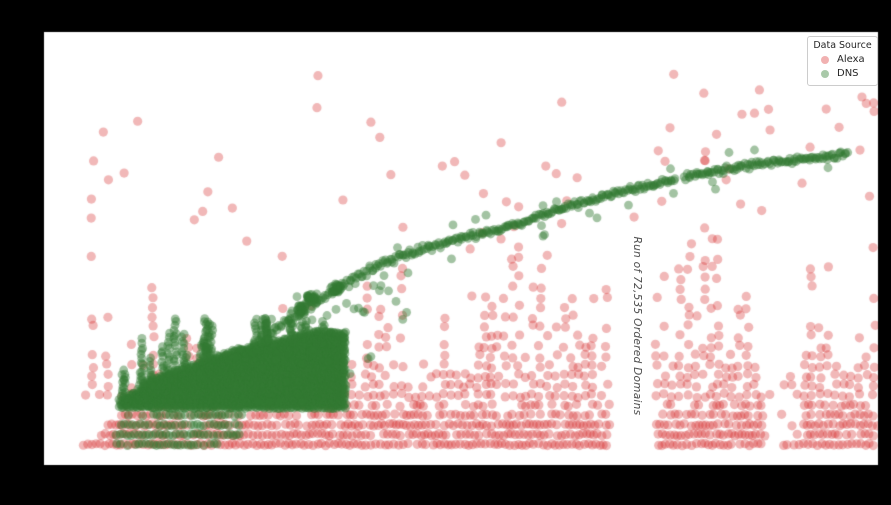 Image resolution: width=891 pixels, height=505 pixels. What do you see at coordinates (825, 74) in the screenshot?
I see `dns-marker-icon` at bounding box center [825, 74].